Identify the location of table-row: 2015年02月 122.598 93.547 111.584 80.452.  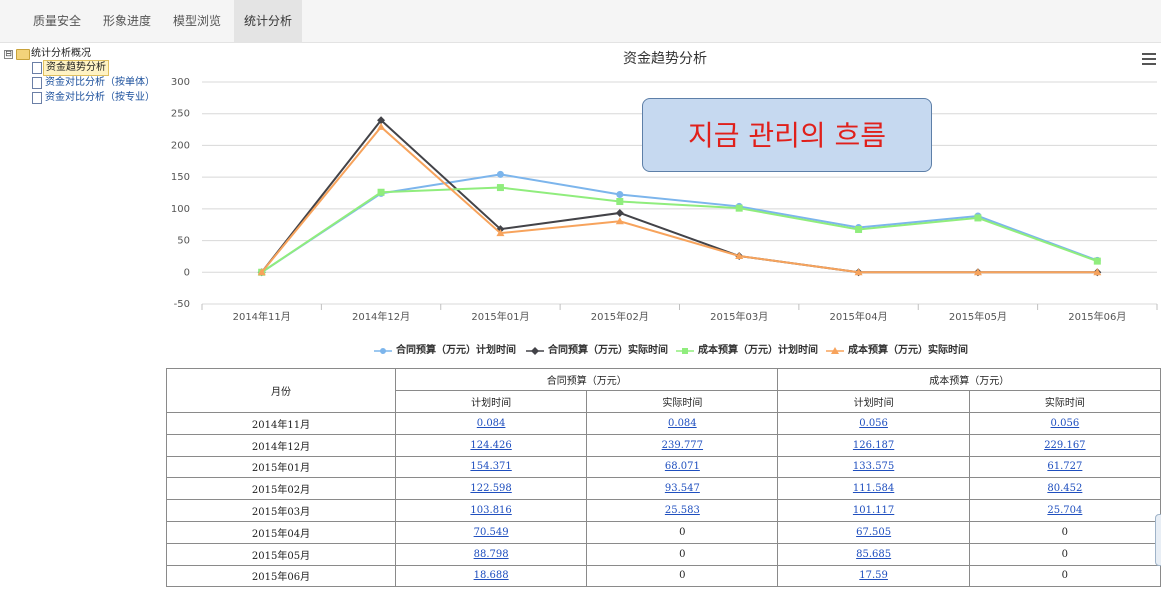
(663, 489).